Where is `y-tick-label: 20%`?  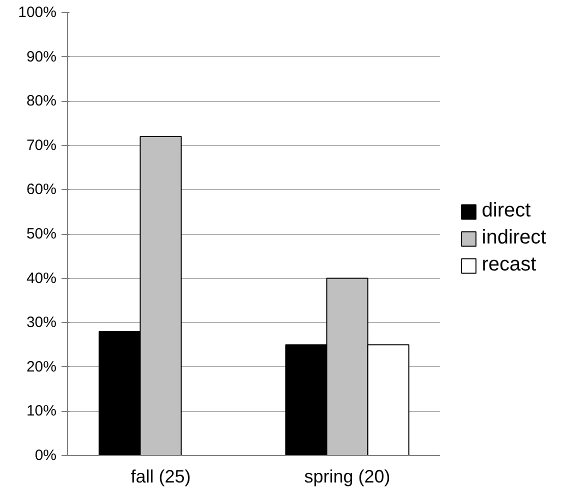
y-tick-label: 20% is located at coordinates (41, 367).